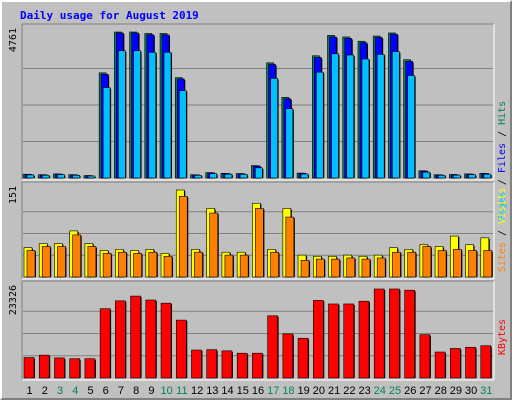  Describe the element at coordinates (121, 391) in the screenshot. I see `day-label-7: 7` at that location.